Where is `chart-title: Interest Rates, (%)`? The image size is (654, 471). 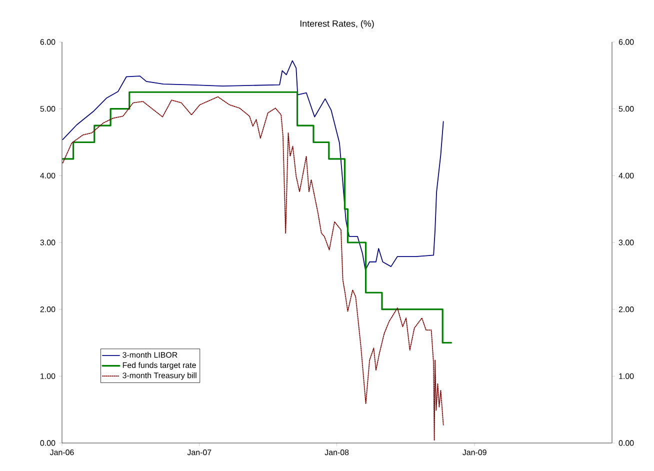 chart-title: Interest Rates, (%) is located at coordinates (337, 24).